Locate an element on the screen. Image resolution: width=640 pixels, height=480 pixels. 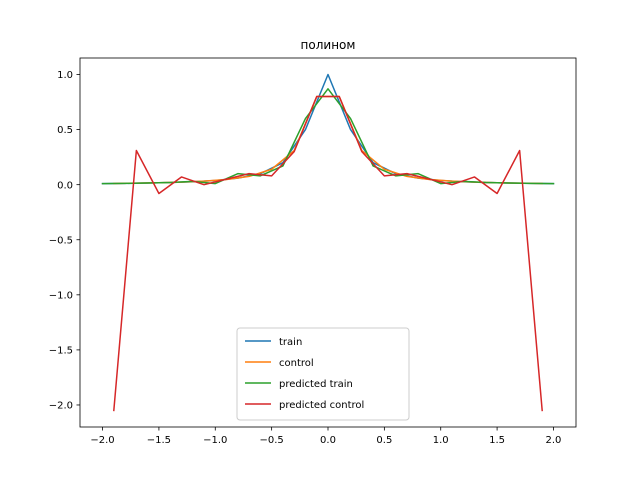
y-tick-label: −1.5 is located at coordinates (61, 350).